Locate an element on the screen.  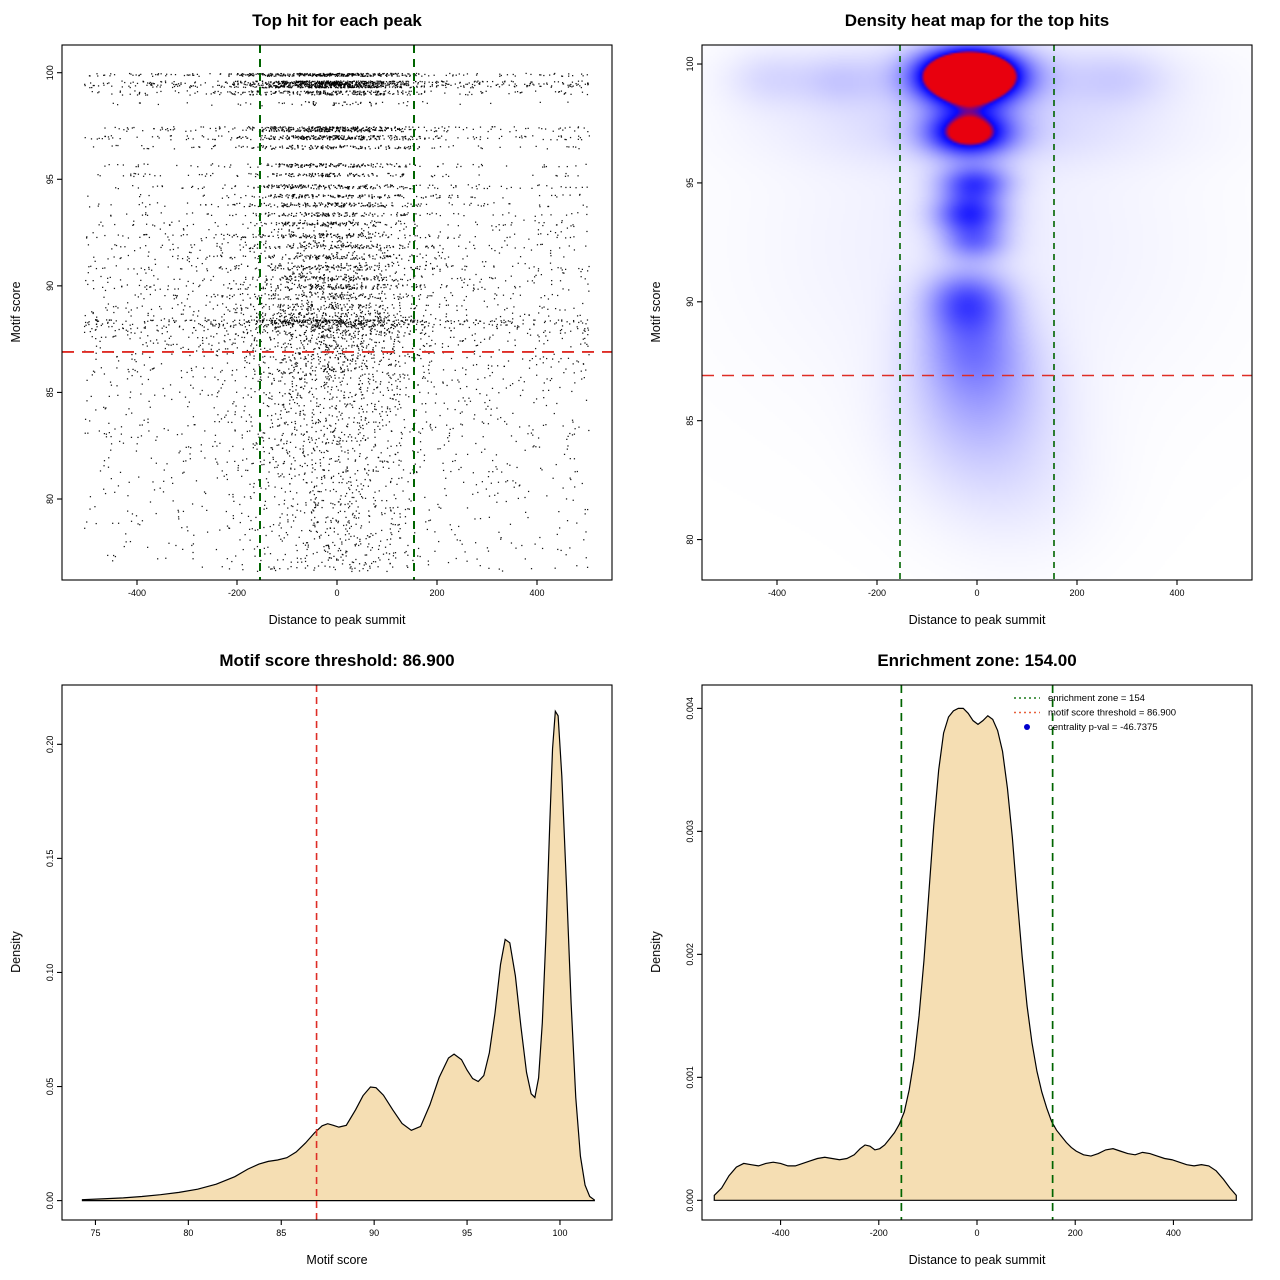
panel-title: Enrichment zone: 154.00 is located at coordinates (977, 660).